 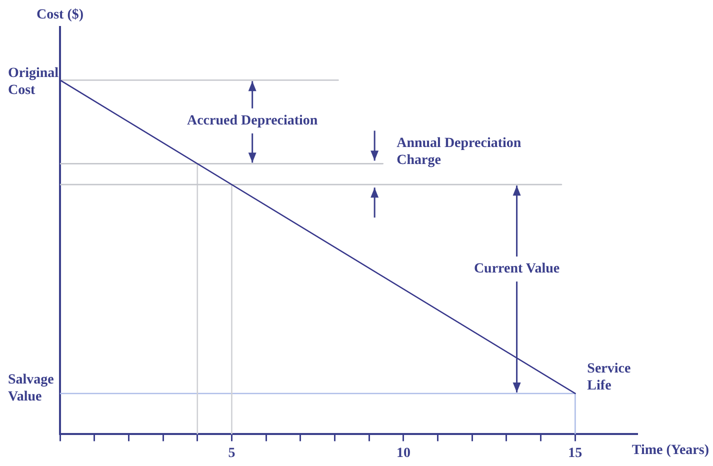 What do you see at coordinates (252, 121) in the screenshot?
I see `annotation: Accrued Depreciation` at bounding box center [252, 121].